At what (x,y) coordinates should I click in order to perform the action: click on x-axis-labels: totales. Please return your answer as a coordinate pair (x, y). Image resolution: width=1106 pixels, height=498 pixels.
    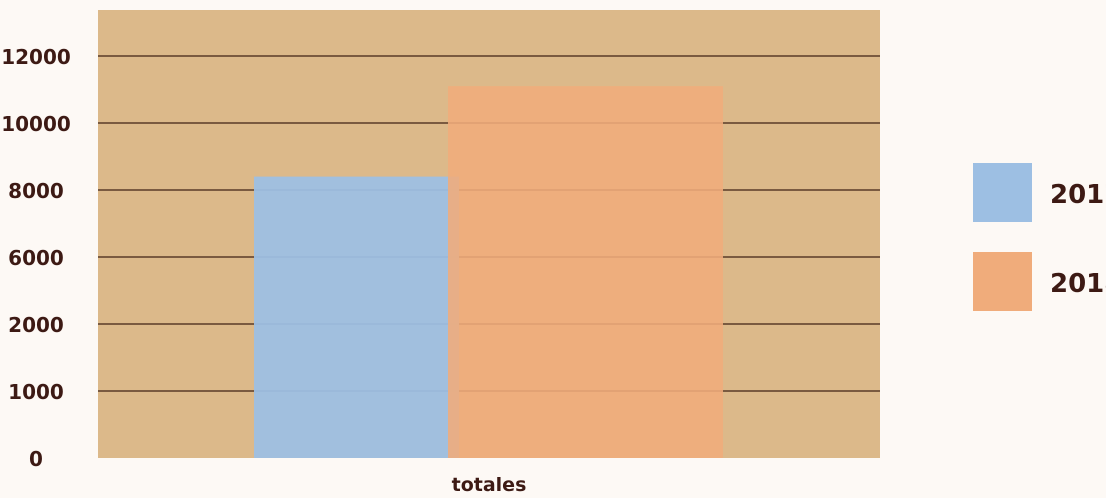
    Looking at the image, I should click on (489, 485).